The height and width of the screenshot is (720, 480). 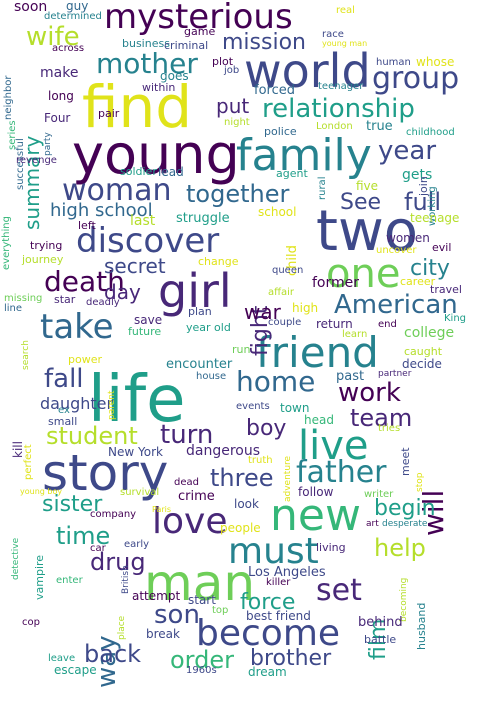 I want to click on word-gets: gets, so click(x=417, y=175).